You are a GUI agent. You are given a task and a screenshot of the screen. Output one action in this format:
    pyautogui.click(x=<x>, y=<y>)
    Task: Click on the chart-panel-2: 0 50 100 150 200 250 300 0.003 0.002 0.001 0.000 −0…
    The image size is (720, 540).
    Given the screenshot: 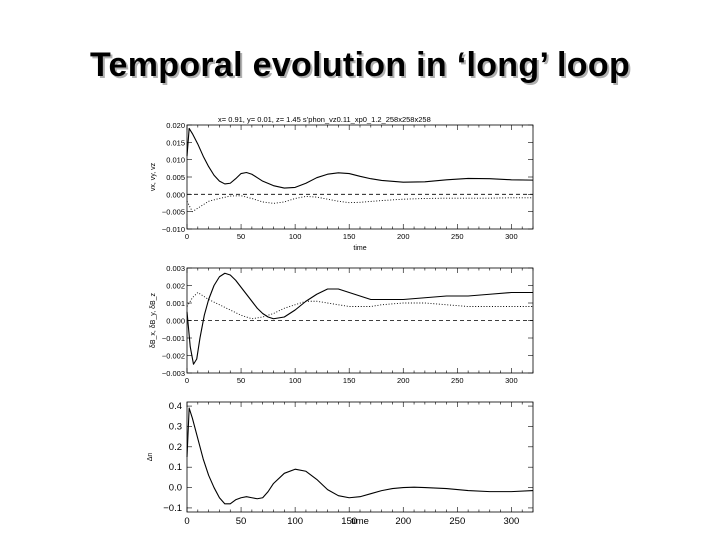 What is the action you would take?
    pyautogui.click(x=342, y=324)
    